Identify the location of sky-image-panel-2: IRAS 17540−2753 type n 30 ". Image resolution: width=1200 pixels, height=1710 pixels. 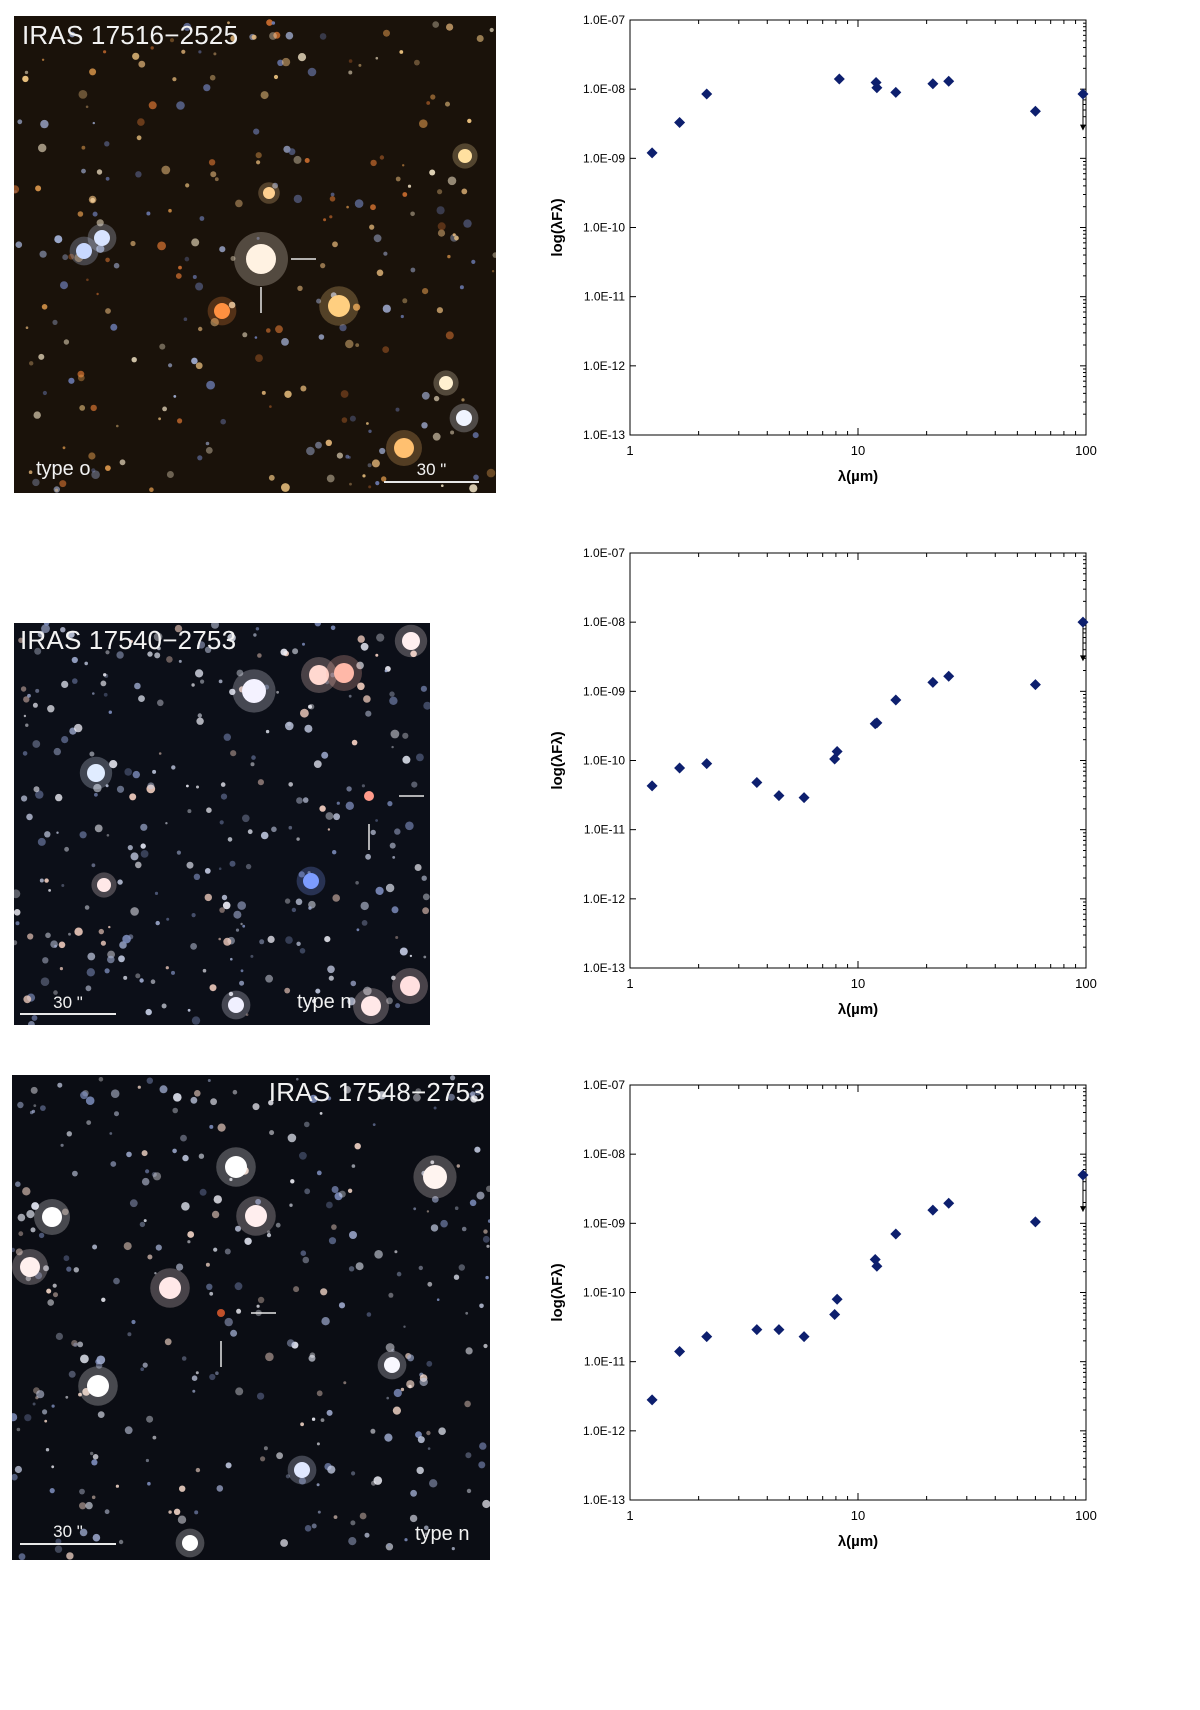
(222, 824).